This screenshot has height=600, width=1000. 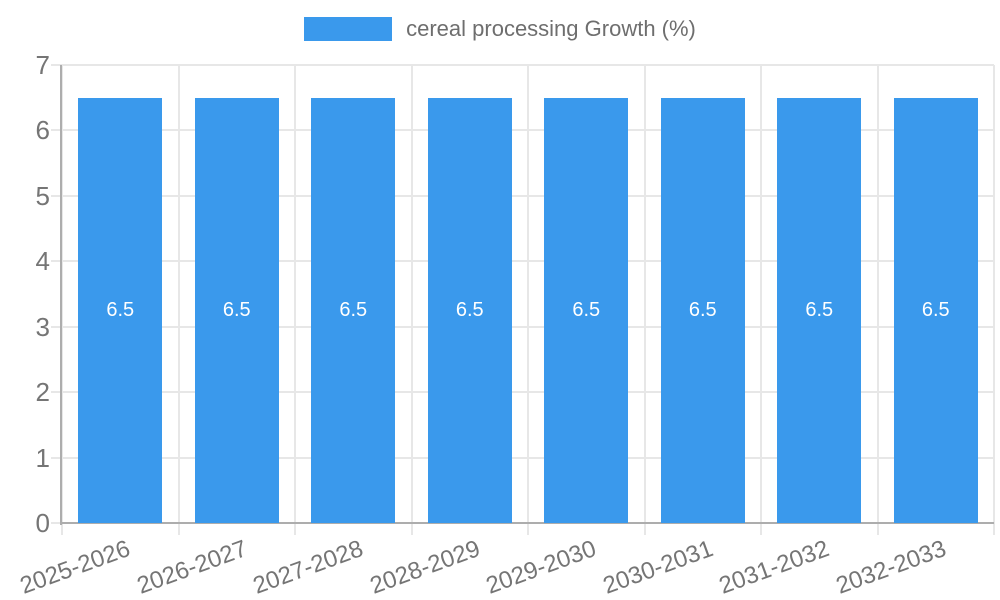 What do you see at coordinates (42, 195) in the screenshot?
I see `y-axis-tick-label: 5` at bounding box center [42, 195].